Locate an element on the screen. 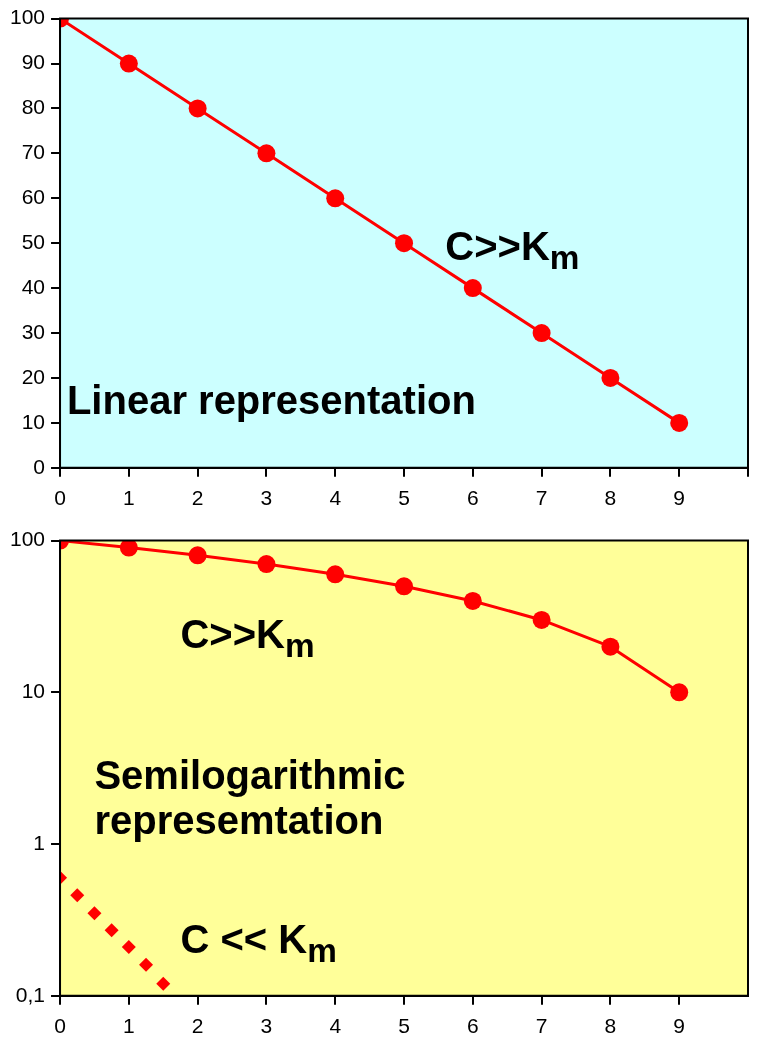  y-tick-label: 70 is located at coordinates (33, 152).